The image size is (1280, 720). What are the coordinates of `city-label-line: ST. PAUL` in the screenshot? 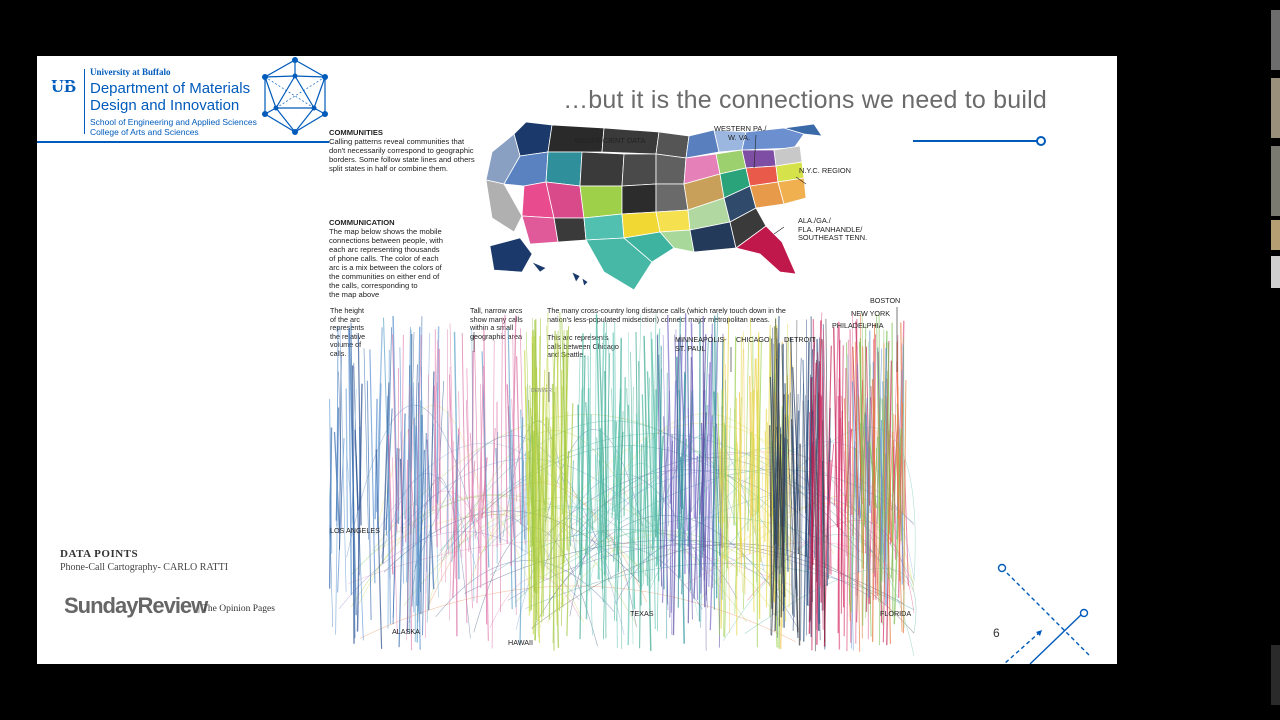 It's located at (690, 348).